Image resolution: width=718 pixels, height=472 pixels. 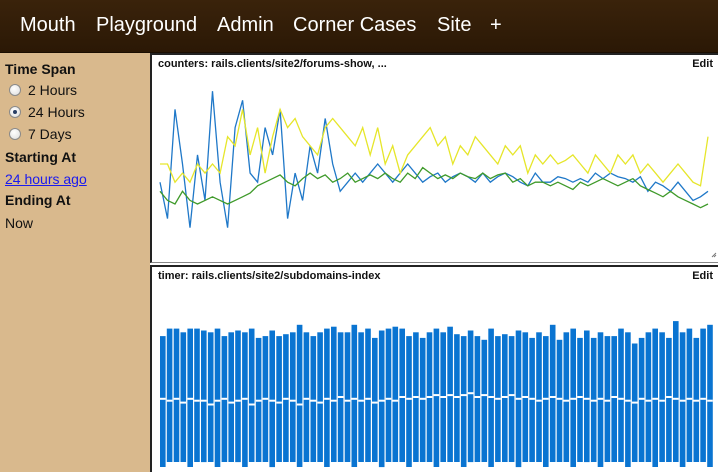 I want to click on nav-item-corner-cases: Corner Cases, so click(x=355, y=25).